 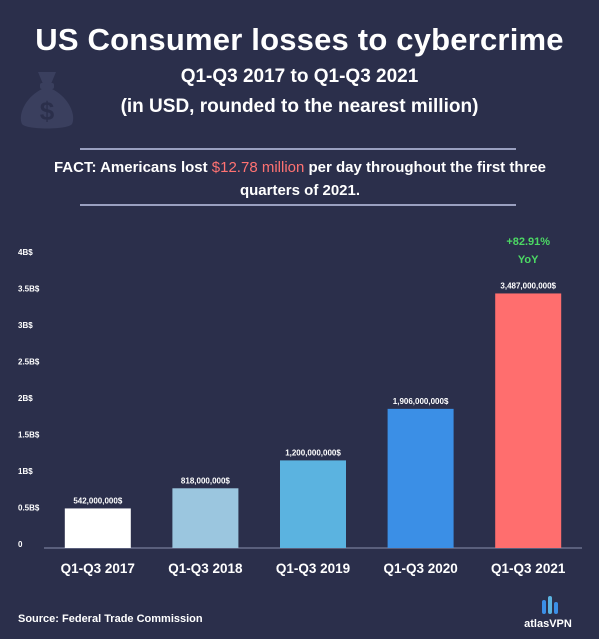 I want to click on y-tick-label: 3.5B$, so click(x=29, y=289).